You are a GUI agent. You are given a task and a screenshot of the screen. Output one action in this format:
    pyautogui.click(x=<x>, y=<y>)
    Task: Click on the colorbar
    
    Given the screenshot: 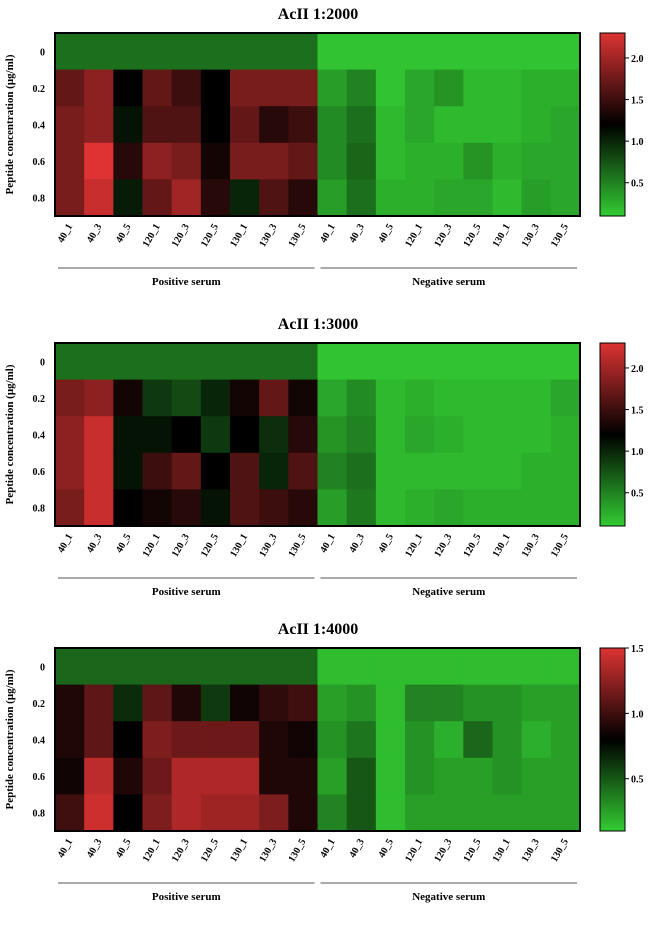 What is the action you would take?
    pyautogui.click(x=612, y=434)
    